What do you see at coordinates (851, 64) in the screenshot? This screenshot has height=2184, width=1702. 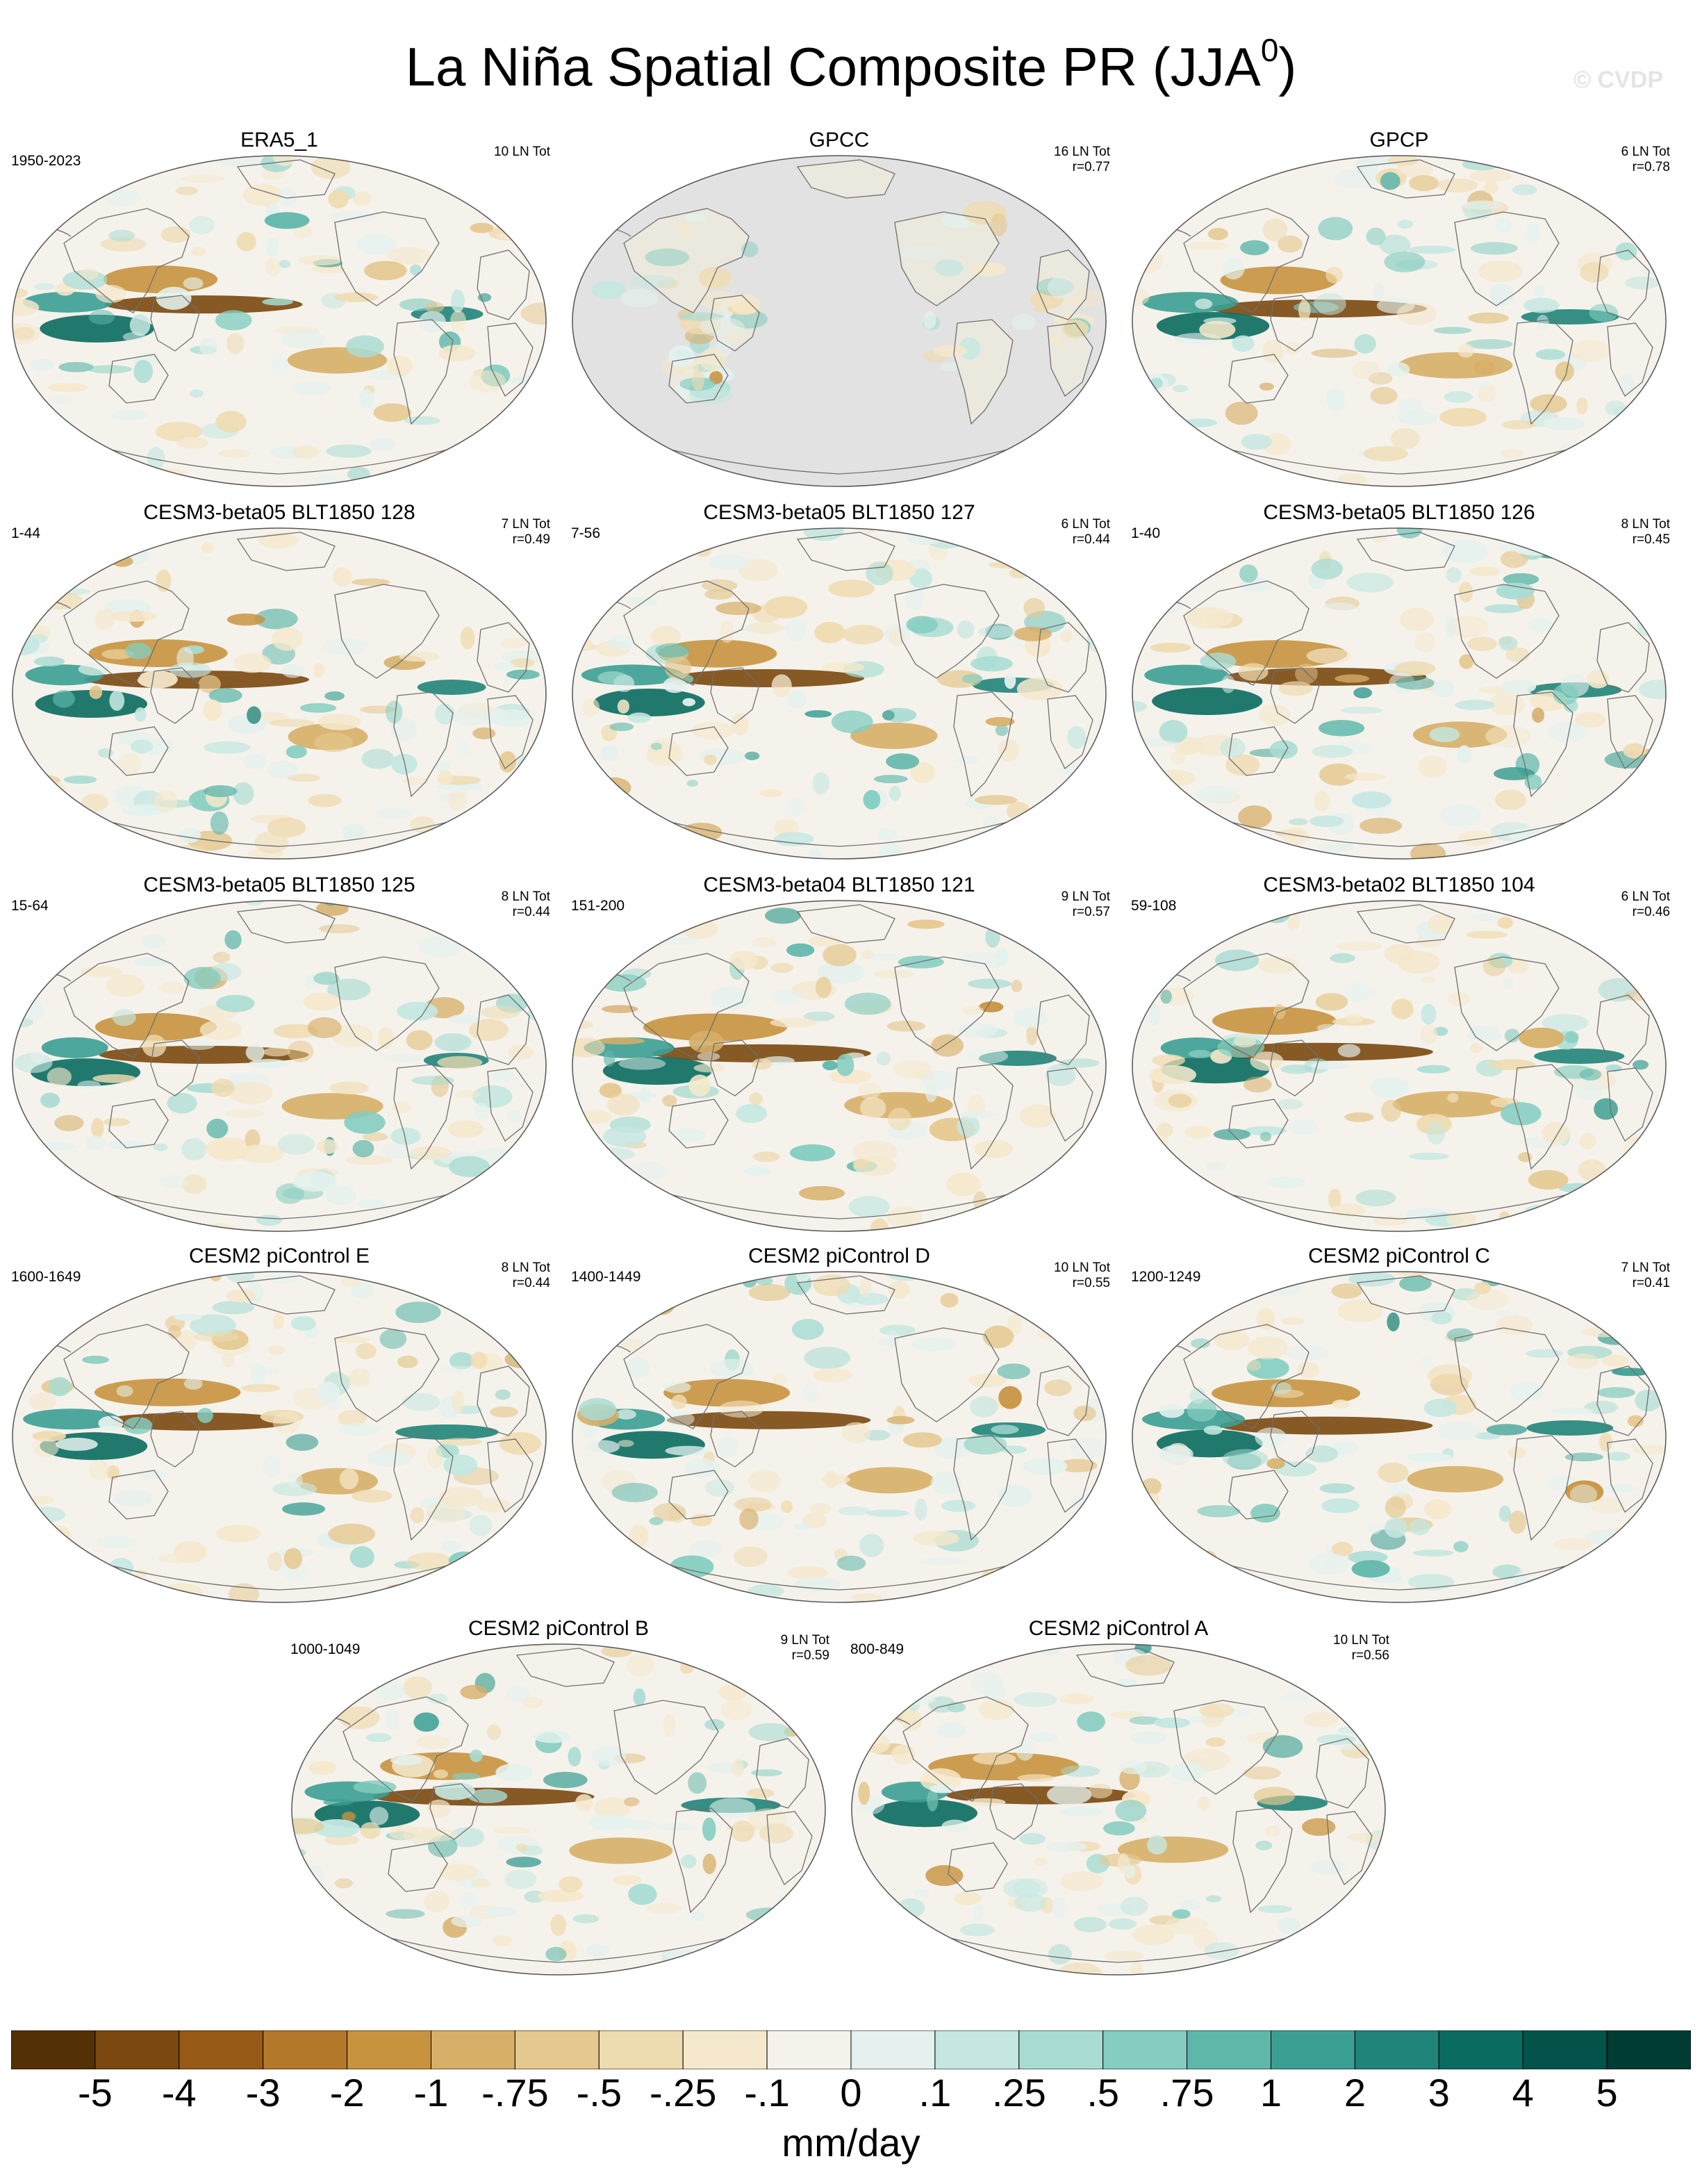 I see `main-title: La Niña Spatial Composite PR (JJA0)` at bounding box center [851, 64].